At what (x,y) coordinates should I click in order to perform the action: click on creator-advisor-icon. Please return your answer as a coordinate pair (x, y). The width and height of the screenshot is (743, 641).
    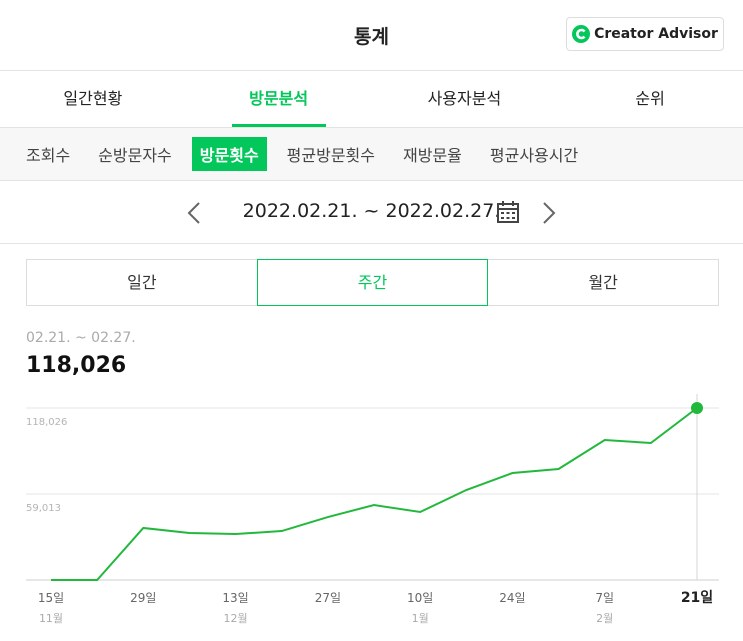
    Looking at the image, I should click on (581, 34).